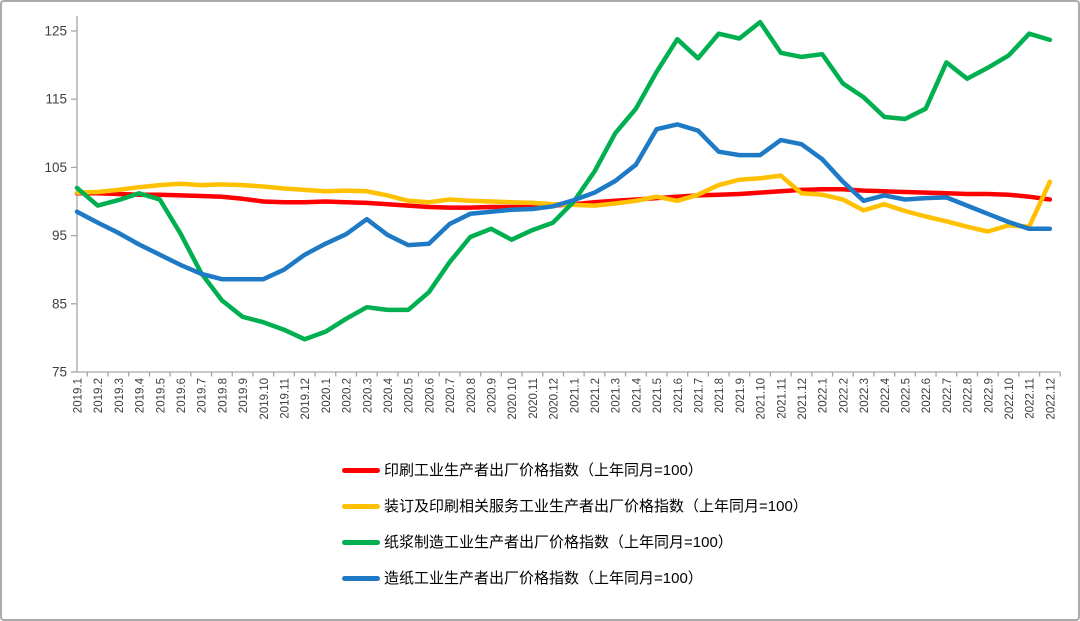 Image resolution: width=1080 pixels, height=621 pixels. What do you see at coordinates (596, 506) in the screenshot?
I see `legend-label: 装订及印刷相关服务工业生产者出厂价格指数（上年同月=100）` at bounding box center [596, 506].